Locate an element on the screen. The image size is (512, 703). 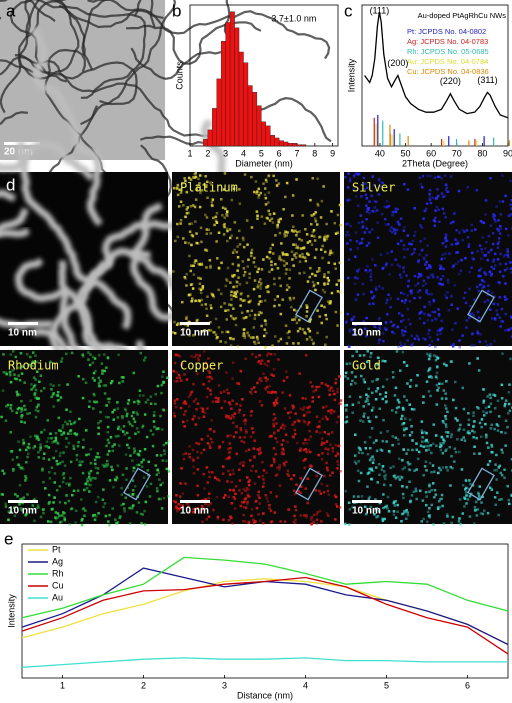
panel-letter: e is located at coordinates (8, 538).